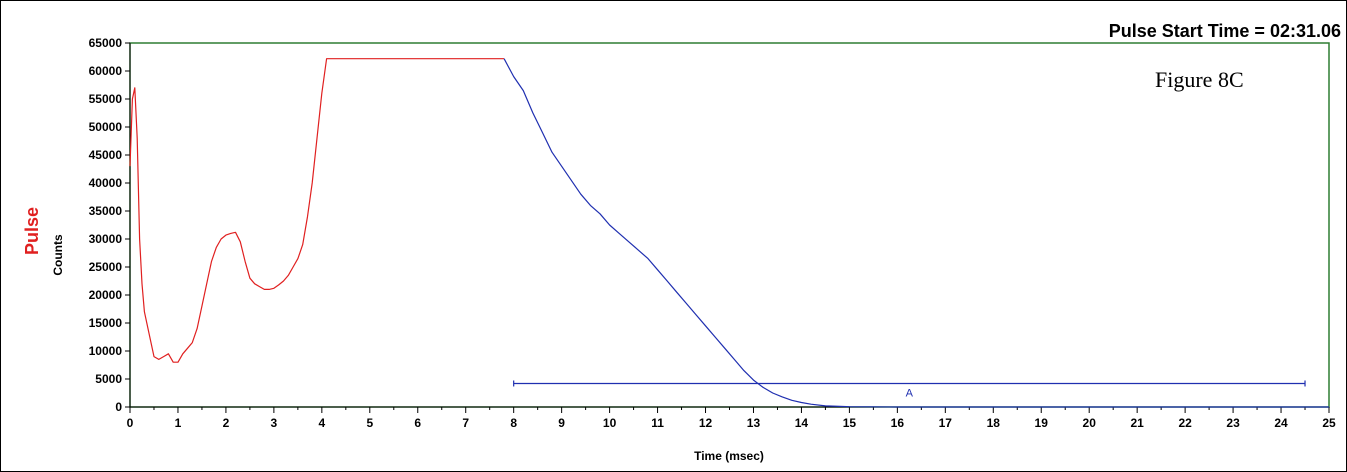 The image size is (1347, 472). I want to click on x-tick-label: 6, so click(417, 423).